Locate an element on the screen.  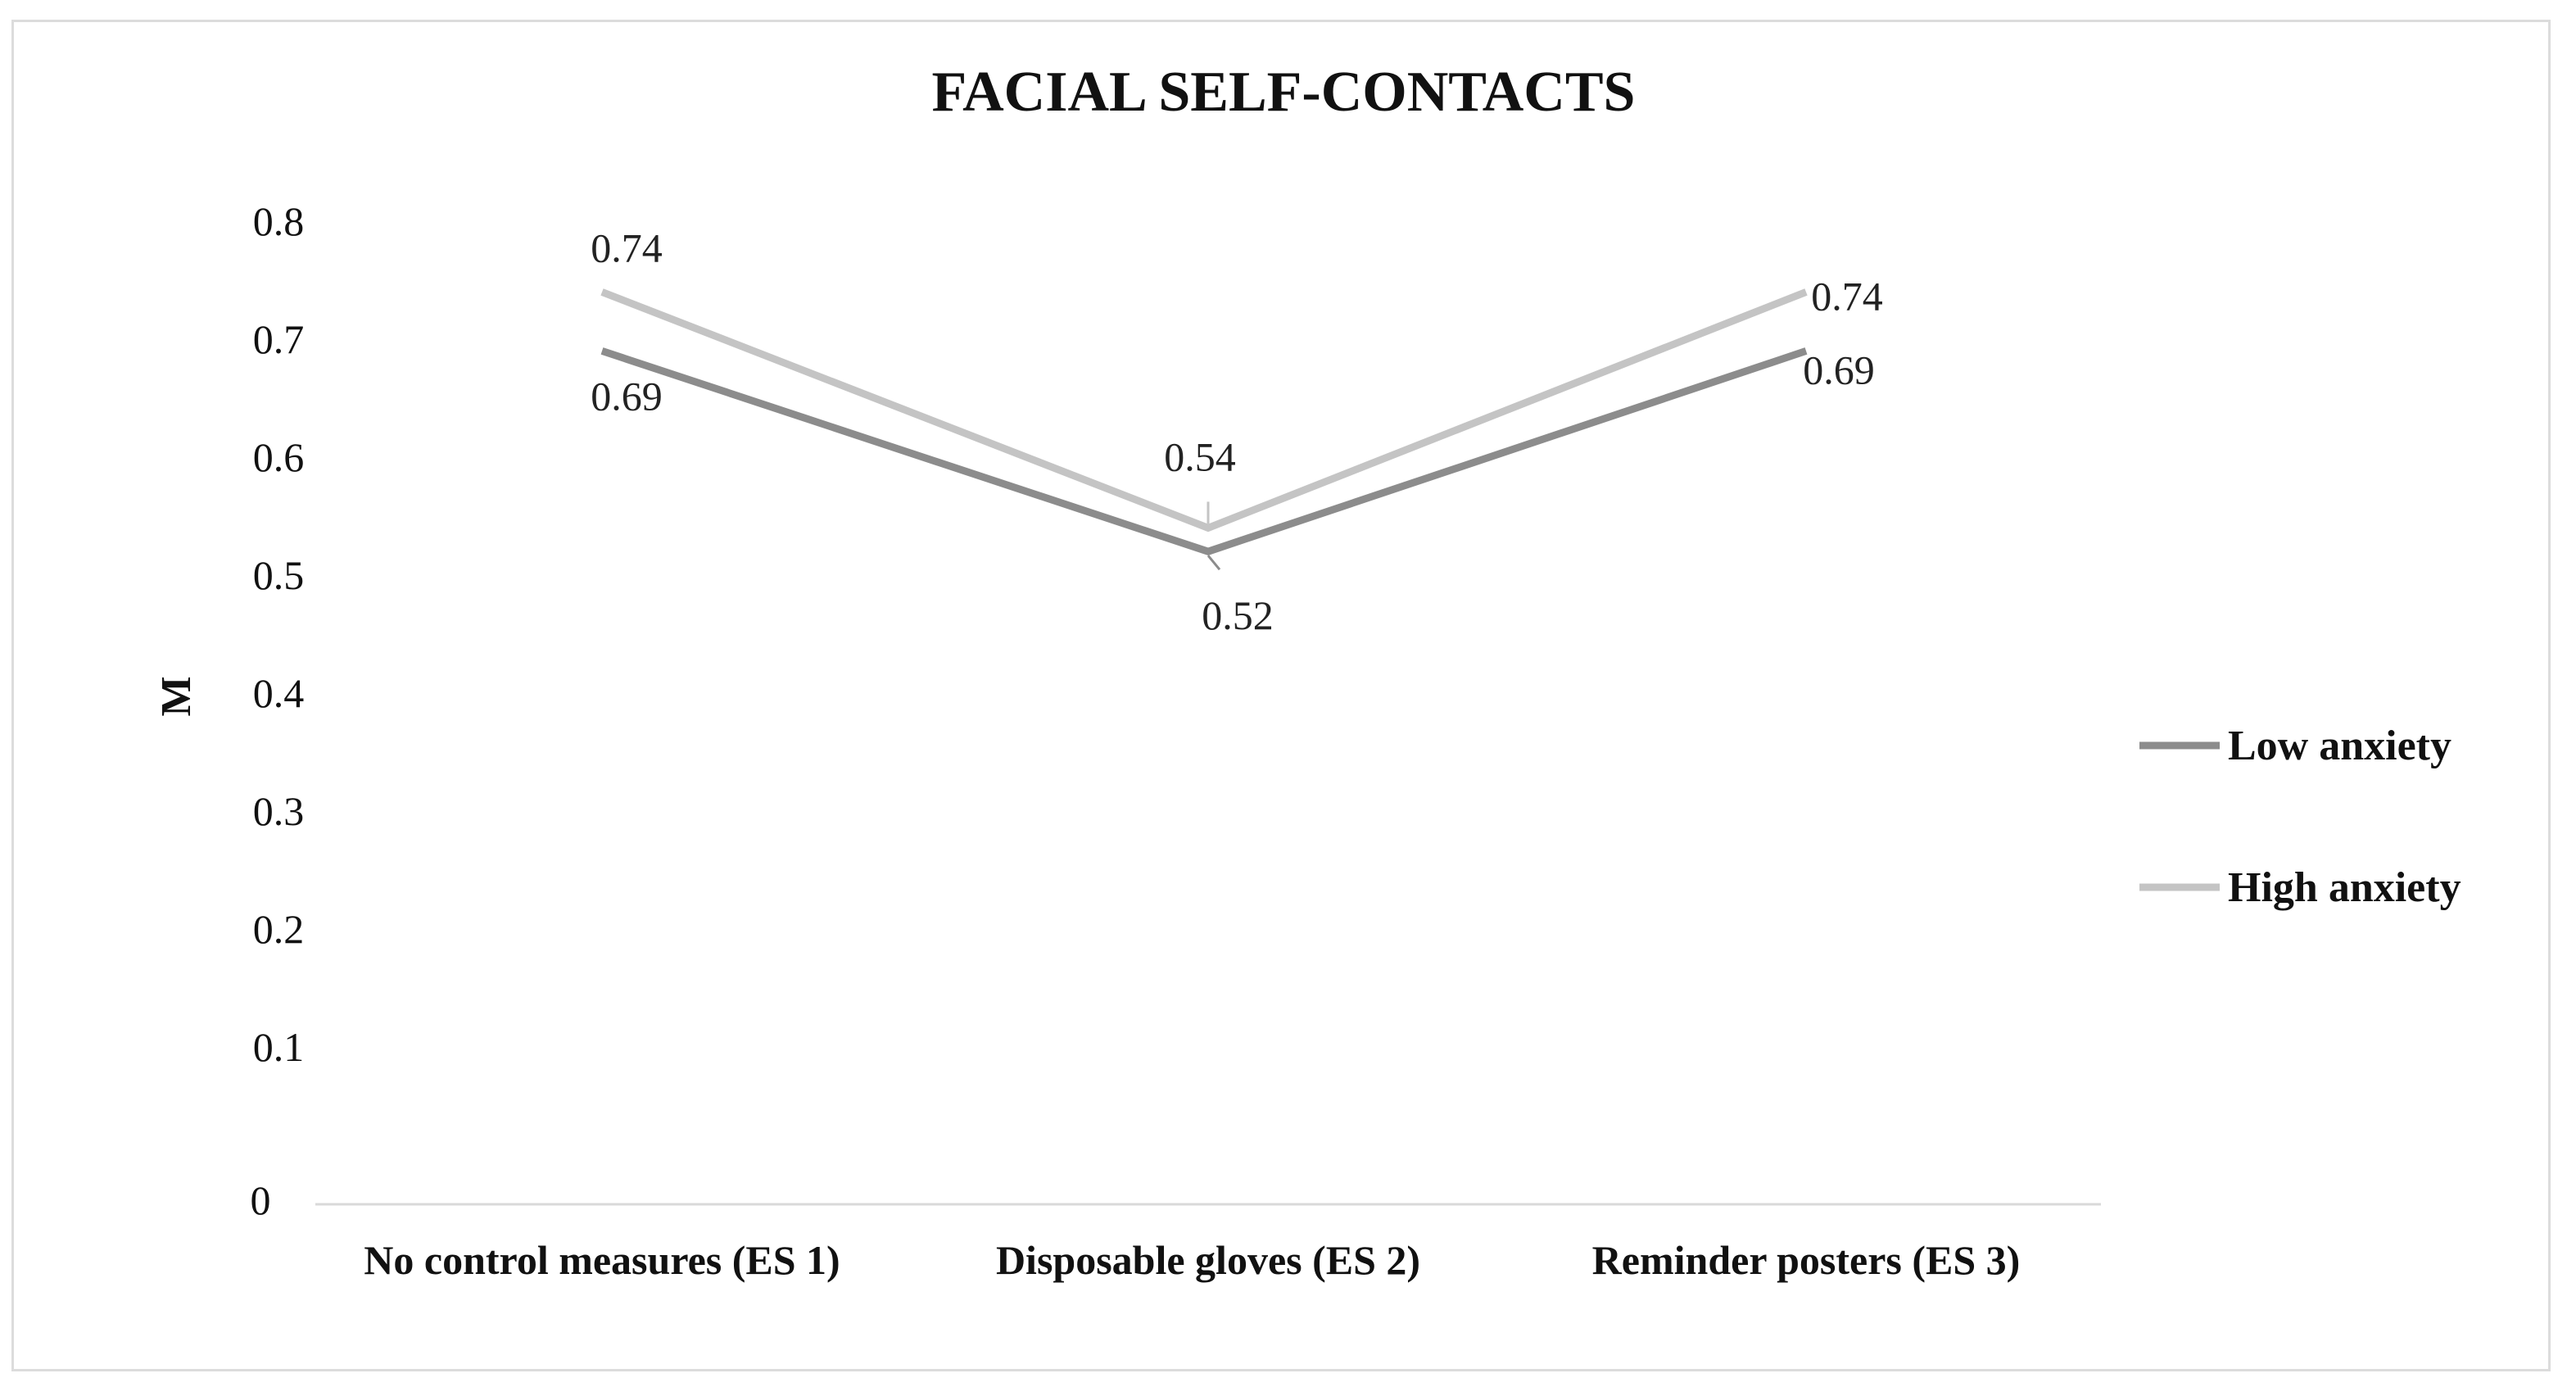
y-axis-label: M is located at coordinates (176, 696).